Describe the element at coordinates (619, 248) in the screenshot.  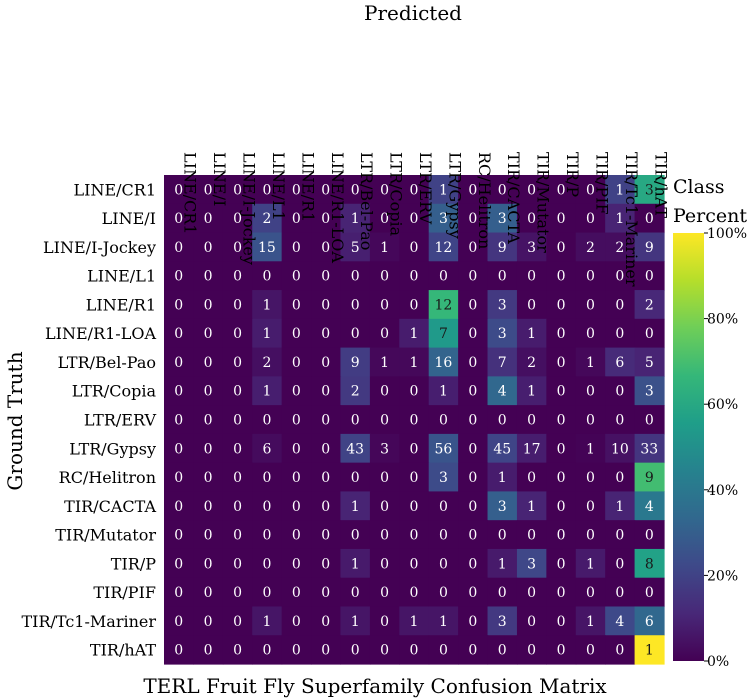
I see `cell-value-label: 2` at that location.